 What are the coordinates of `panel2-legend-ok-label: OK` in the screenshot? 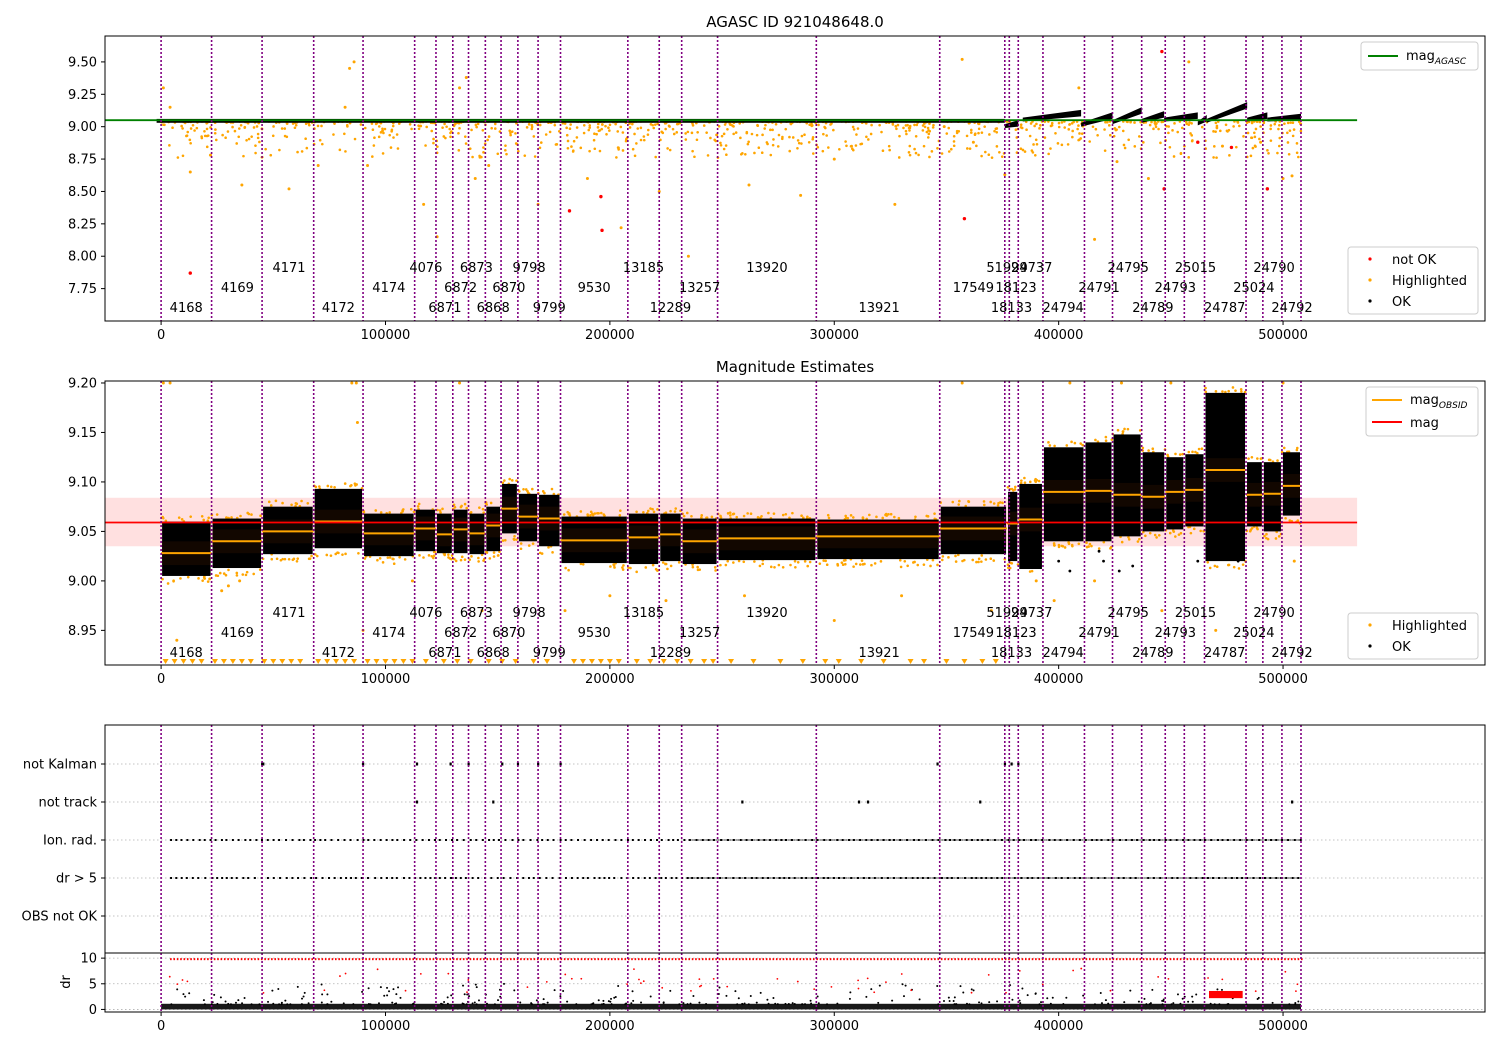 It's located at (1401, 647).